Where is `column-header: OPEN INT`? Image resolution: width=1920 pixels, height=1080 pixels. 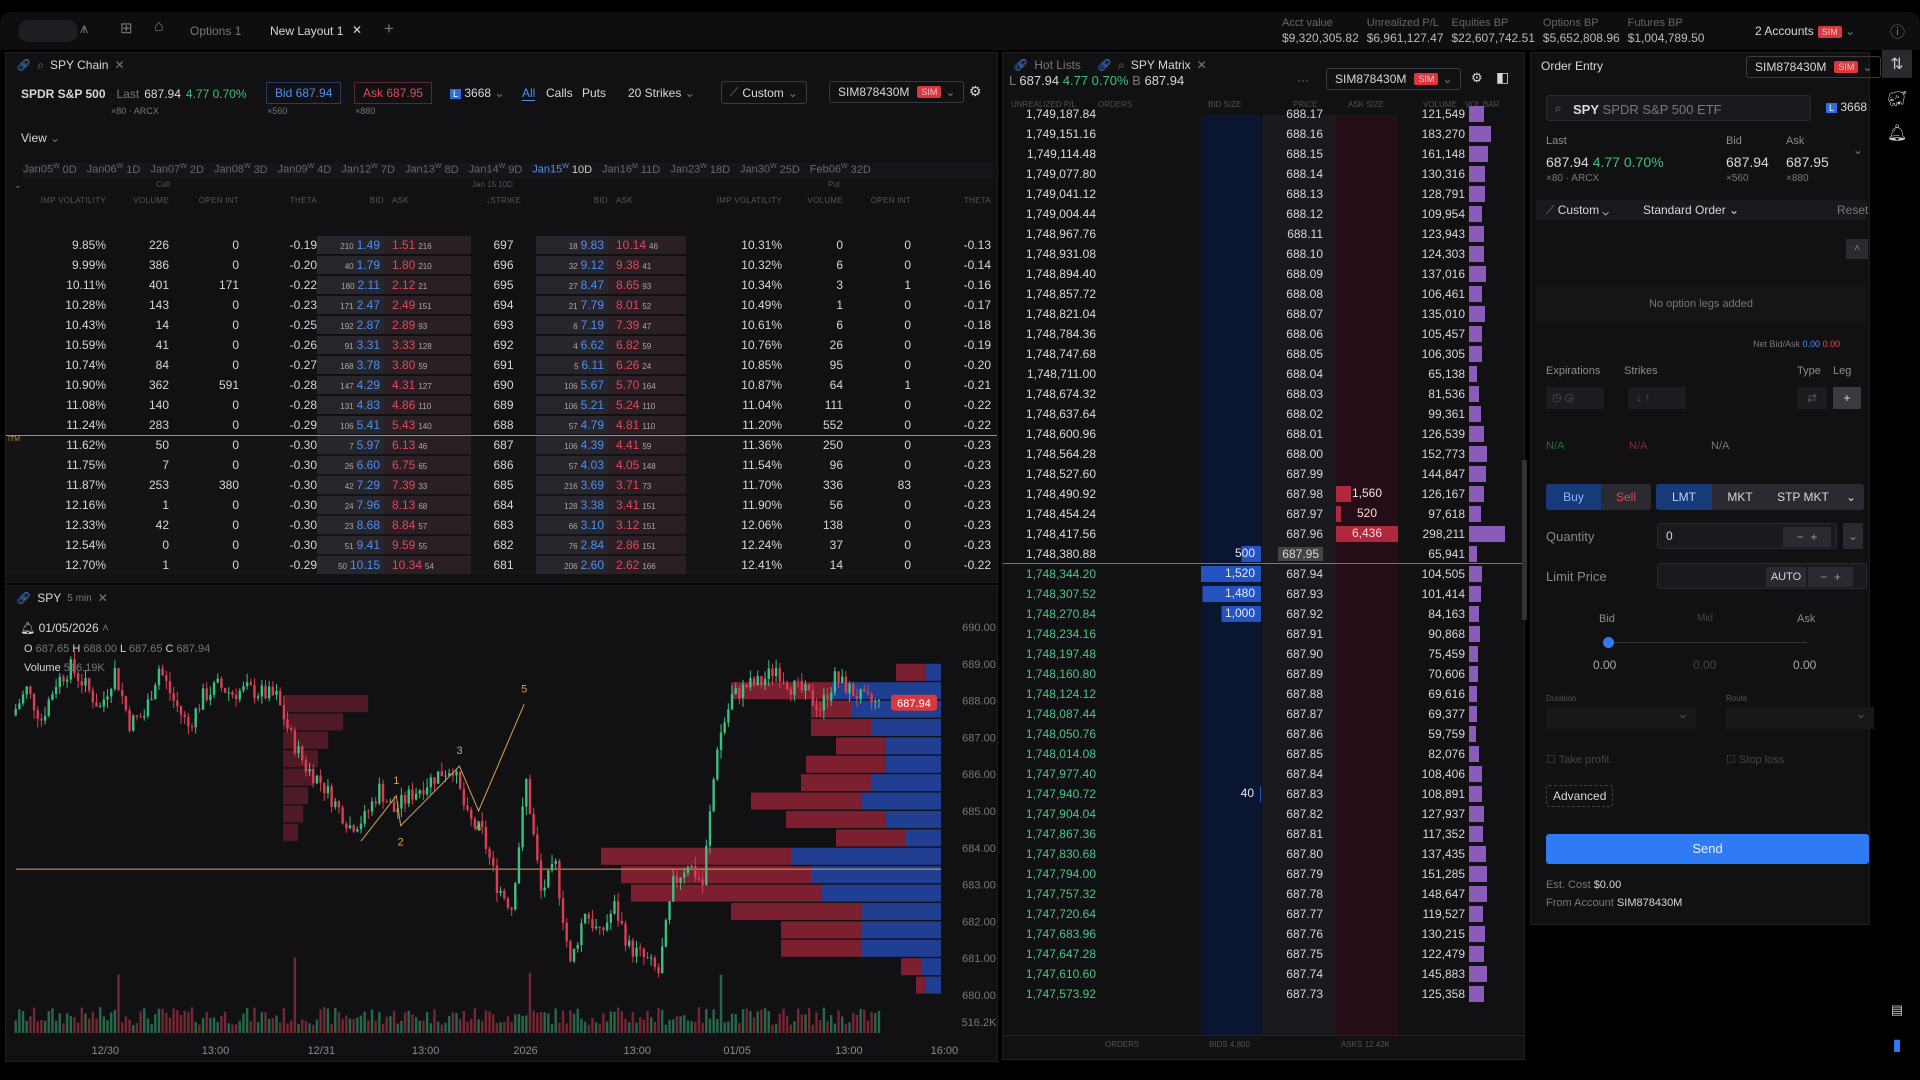 column-header: OPEN INT is located at coordinates (218, 200).